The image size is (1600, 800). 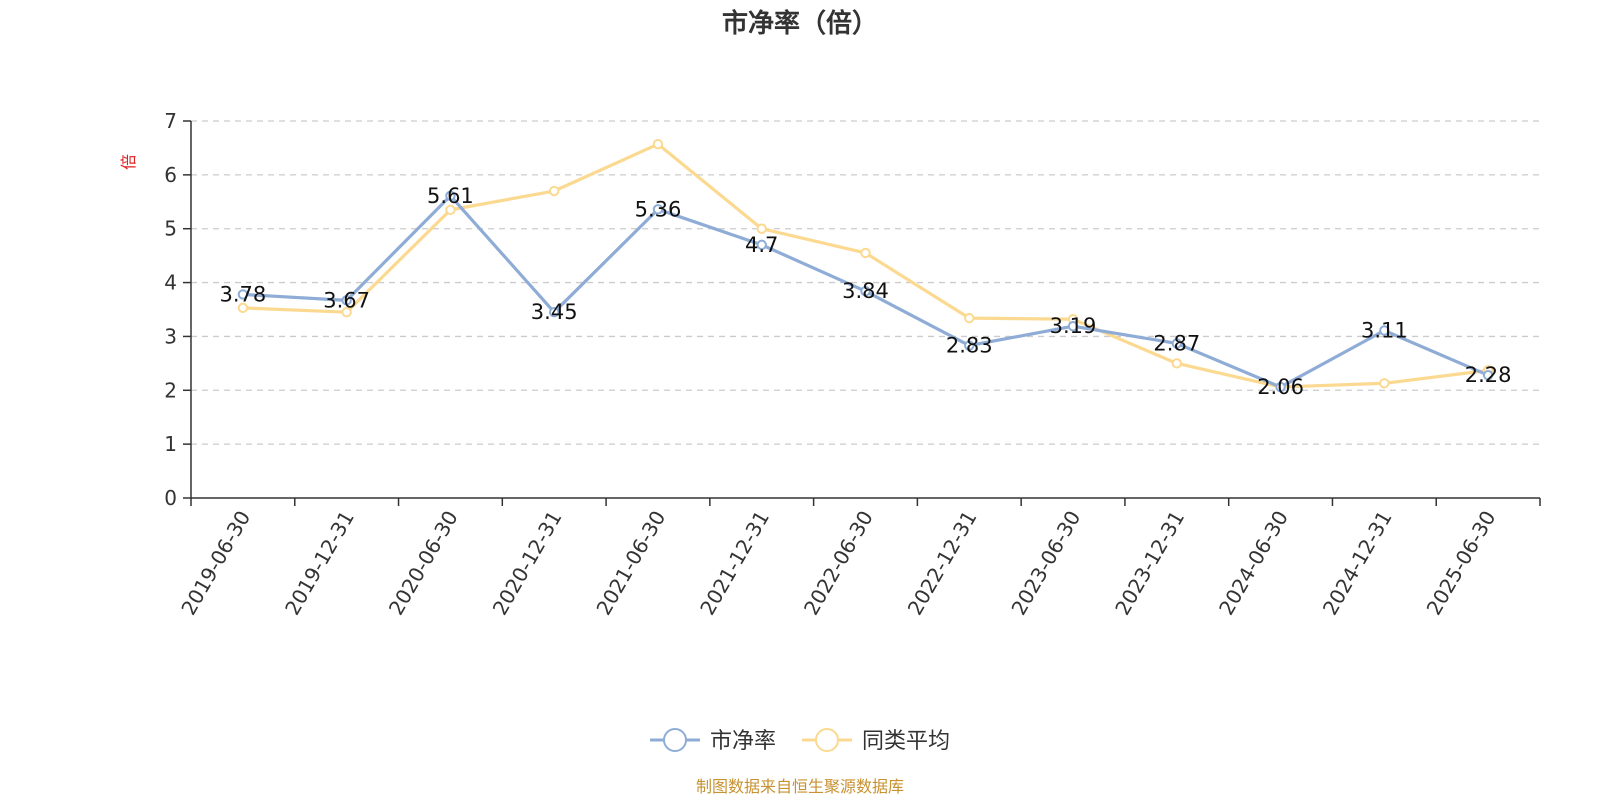 What do you see at coordinates (170, 498) in the screenshot?
I see `y-tick-label: 0` at bounding box center [170, 498].